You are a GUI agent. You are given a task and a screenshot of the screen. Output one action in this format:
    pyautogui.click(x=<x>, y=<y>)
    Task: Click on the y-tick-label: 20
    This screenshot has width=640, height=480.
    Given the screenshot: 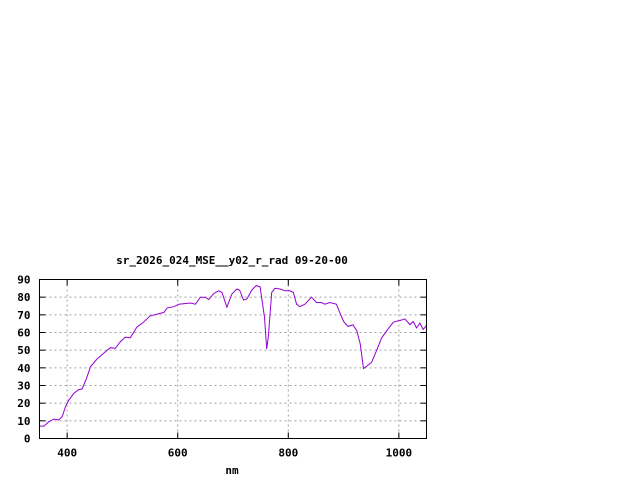 What is the action you would take?
    pyautogui.click(x=23, y=403)
    